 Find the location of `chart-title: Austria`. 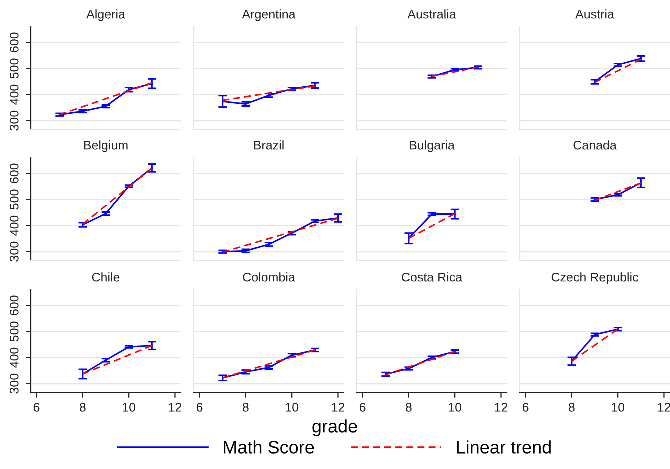

chart-title: Austria is located at coordinates (595, 14).